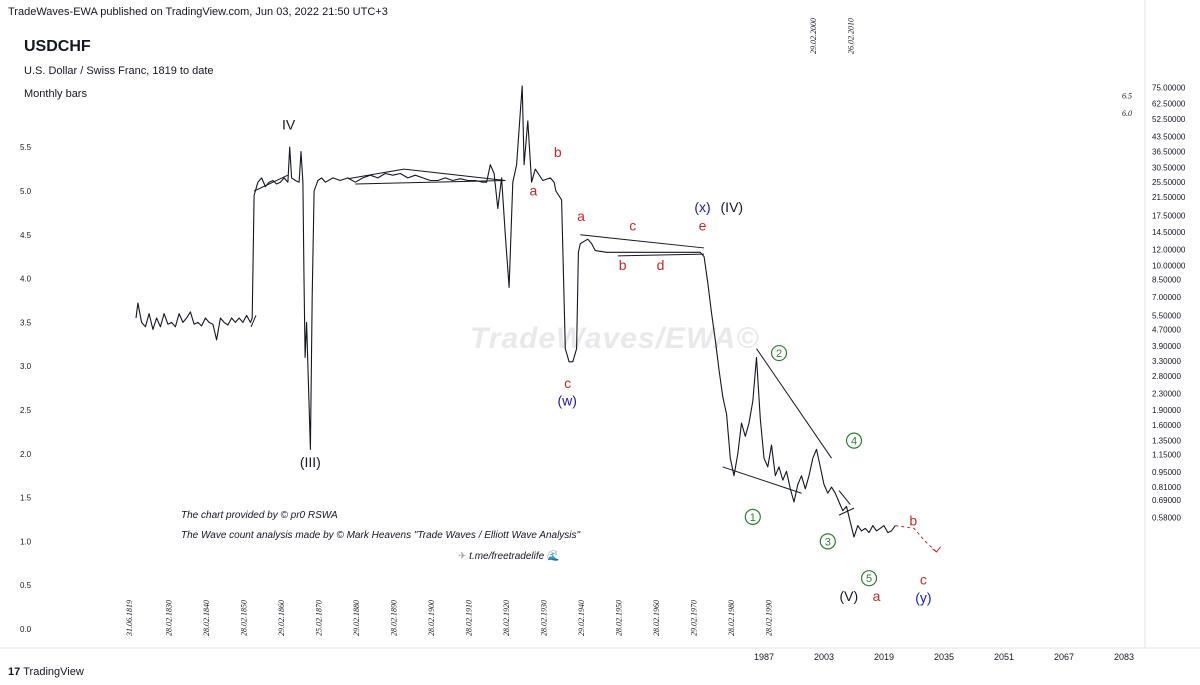 The image size is (1200, 685). What do you see at coordinates (702, 207) in the screenshot?
I see `wave-label: (x)` at bounding box center [702, 207].